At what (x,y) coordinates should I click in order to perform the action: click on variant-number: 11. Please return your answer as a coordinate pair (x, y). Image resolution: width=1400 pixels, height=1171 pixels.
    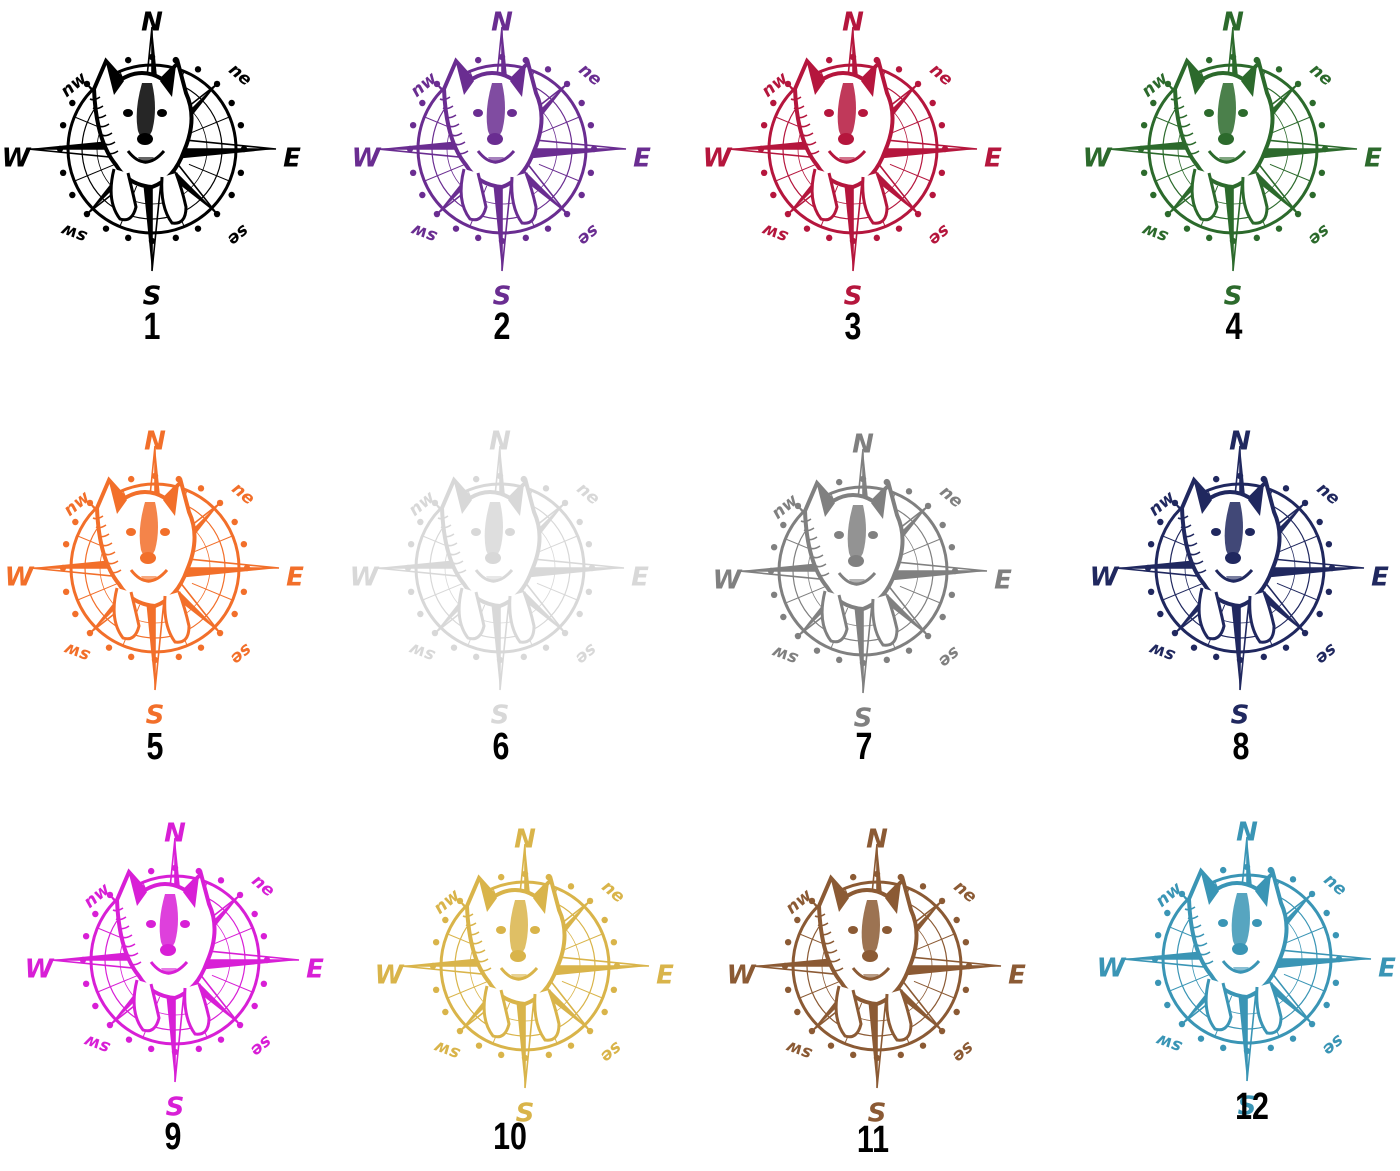
    Looking at the image, I should click on (873, 1140).